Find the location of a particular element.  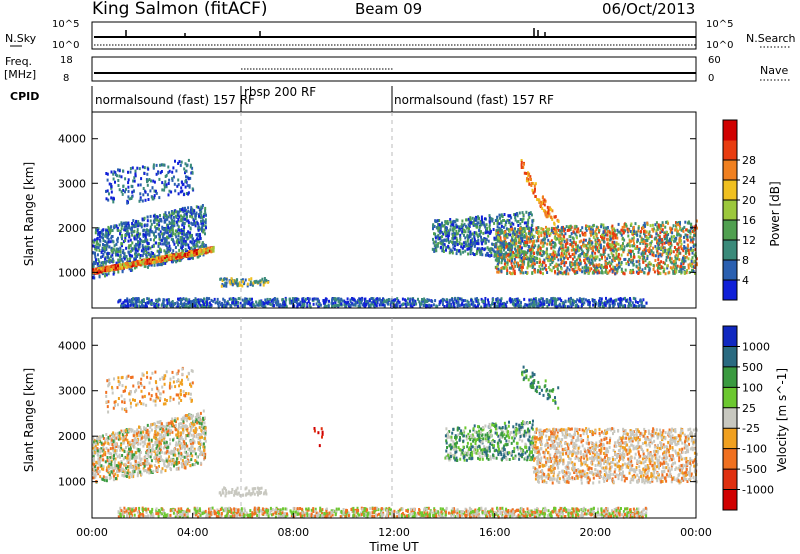

freq-tick-high: 18 is located at coordinates (66, 60).